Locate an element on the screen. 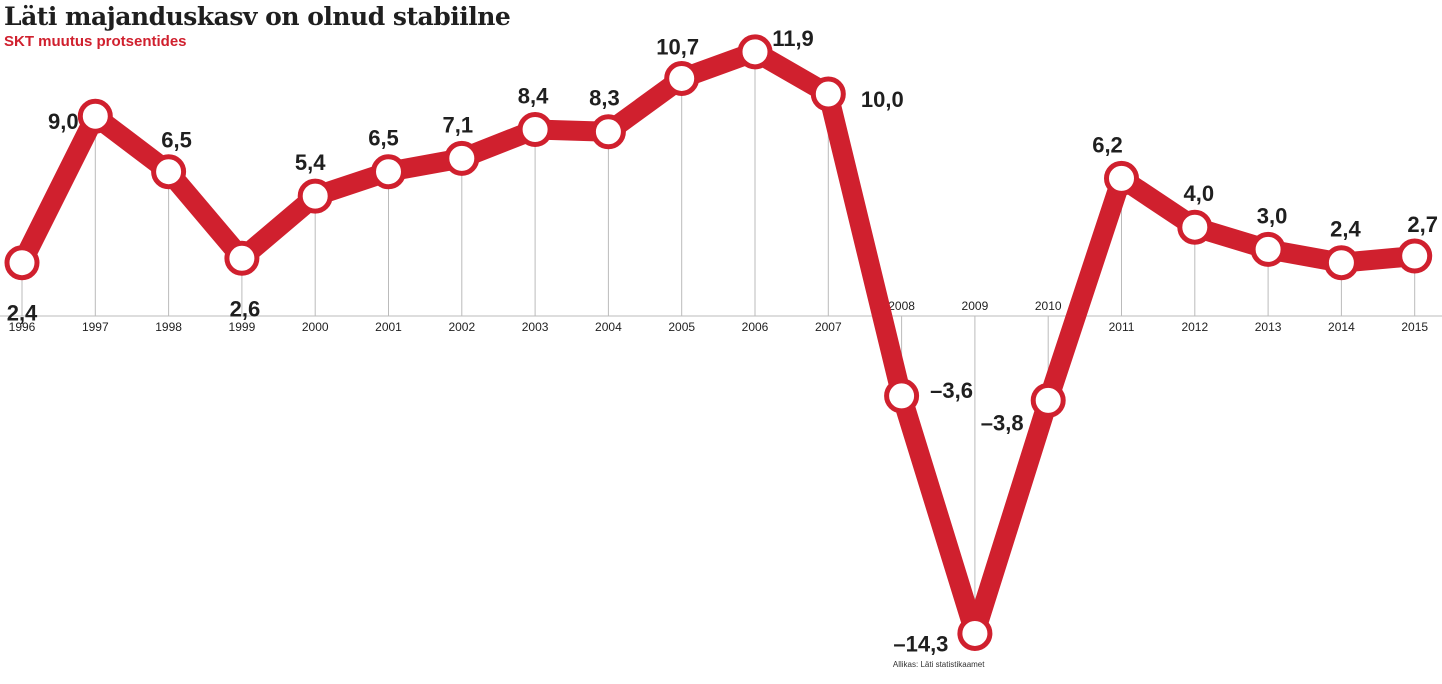  source-note: Allikas: Läti statistikaamet is located at coordinates (939, 664).